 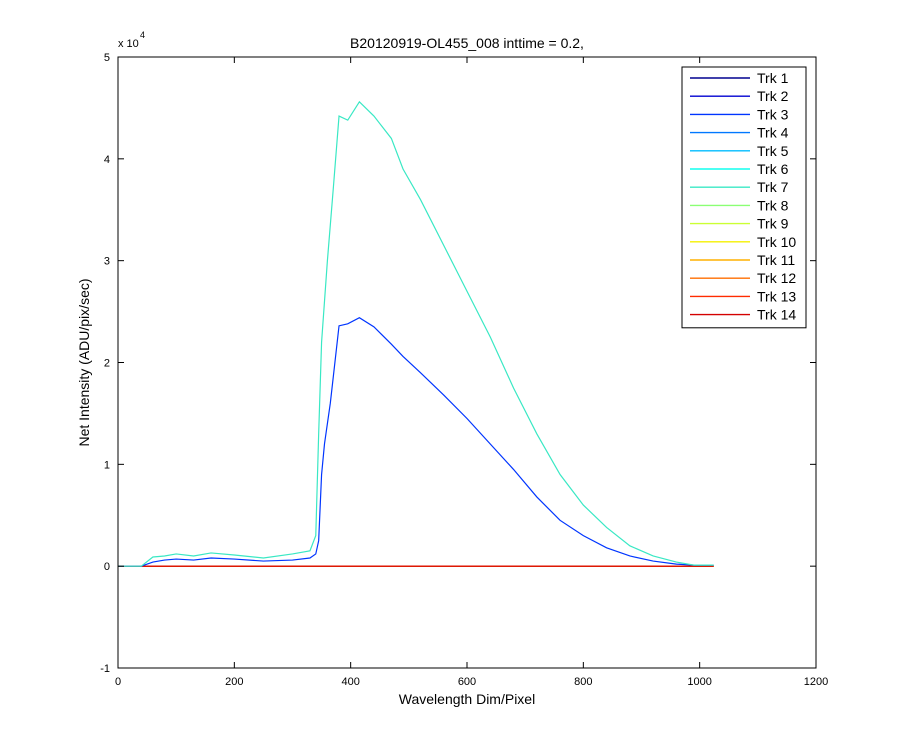 I want to click on y-axis-label: Net Intensity (ADU/pix/sec), so click(x=84, y=362).